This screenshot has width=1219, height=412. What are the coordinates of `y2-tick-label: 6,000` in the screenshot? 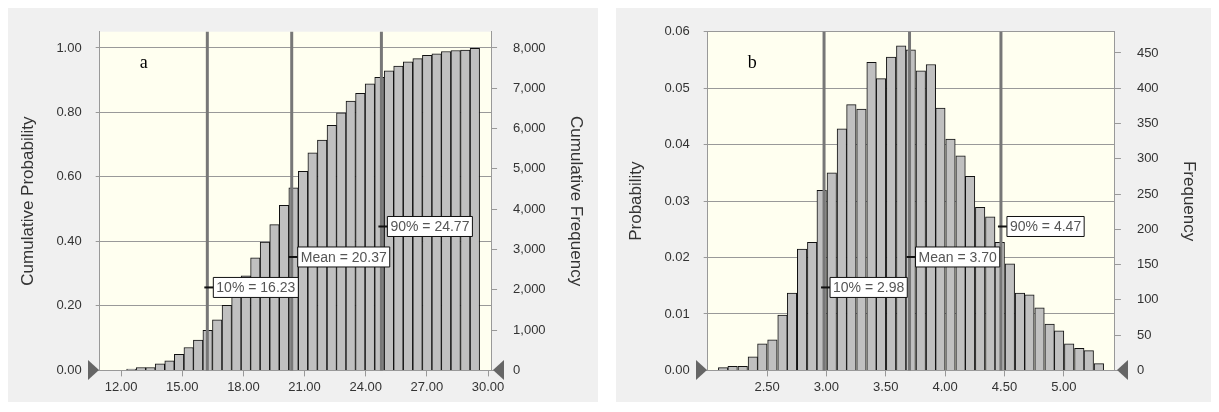 It's located at (529, 128).